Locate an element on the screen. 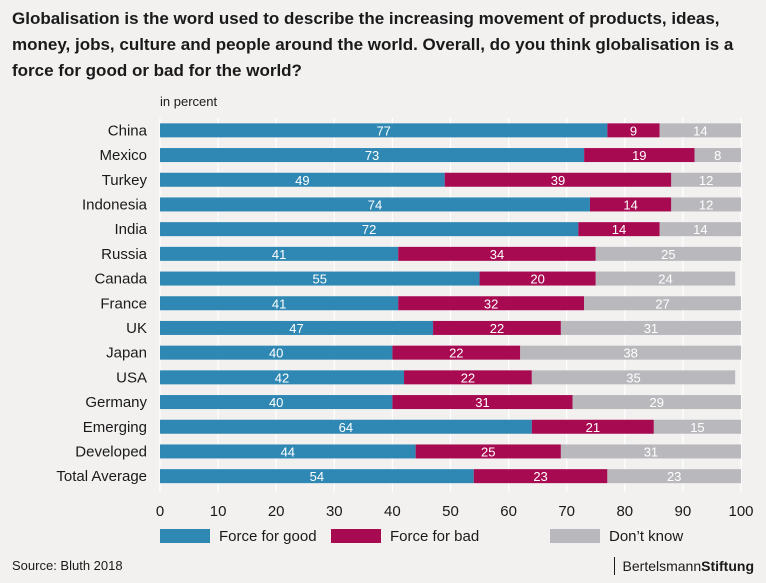 The image size is (766, 583). data-label: 49 is located at coordinates (302, 180).